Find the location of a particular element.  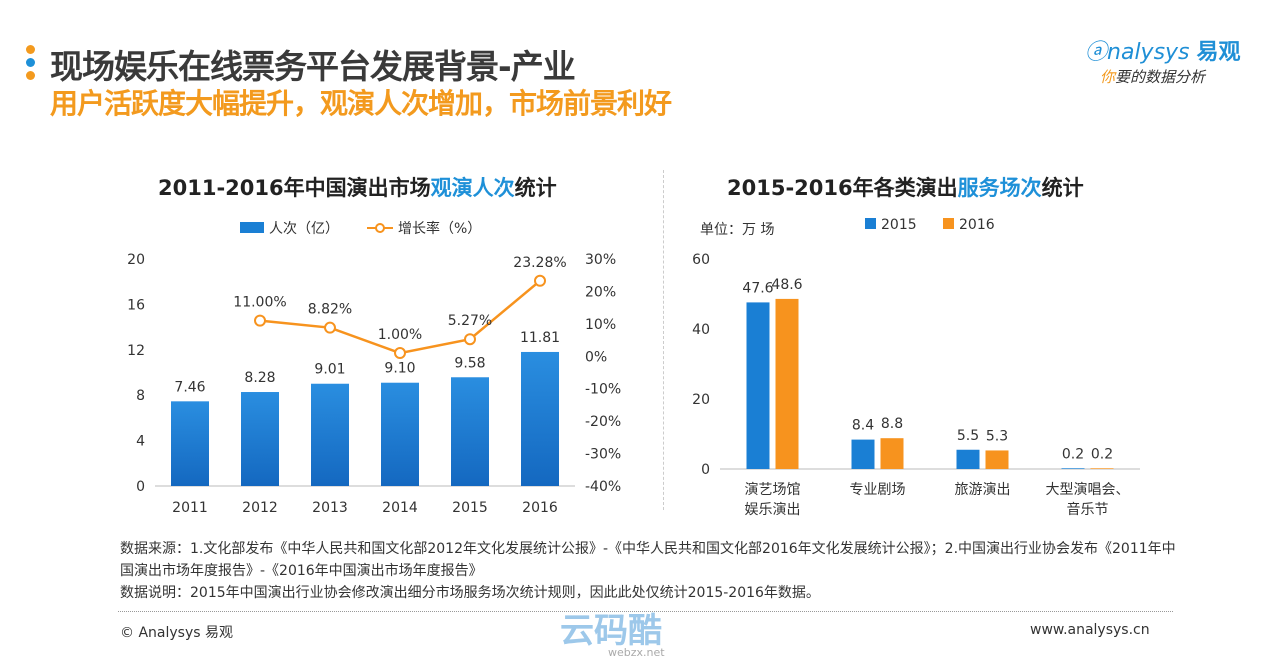

bar-data-label: 47.6 is located at coordinates (757, 288).